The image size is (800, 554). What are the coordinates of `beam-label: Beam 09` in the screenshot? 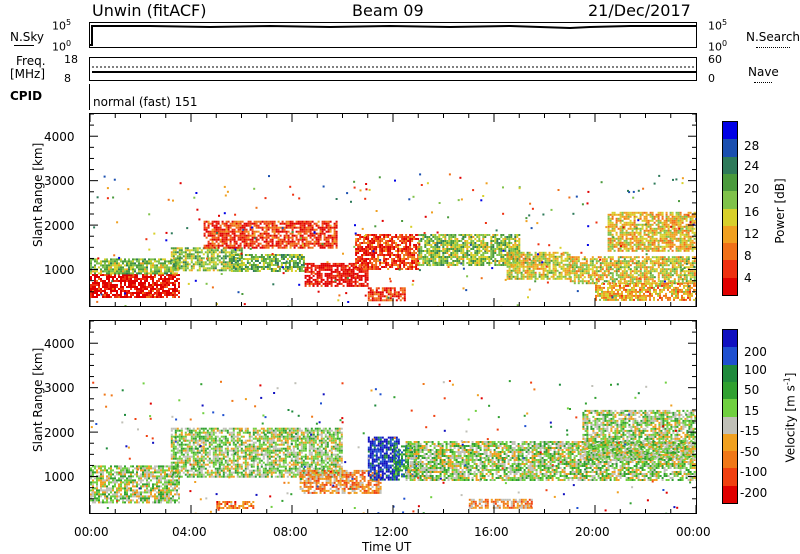 It's located at (388, 10).